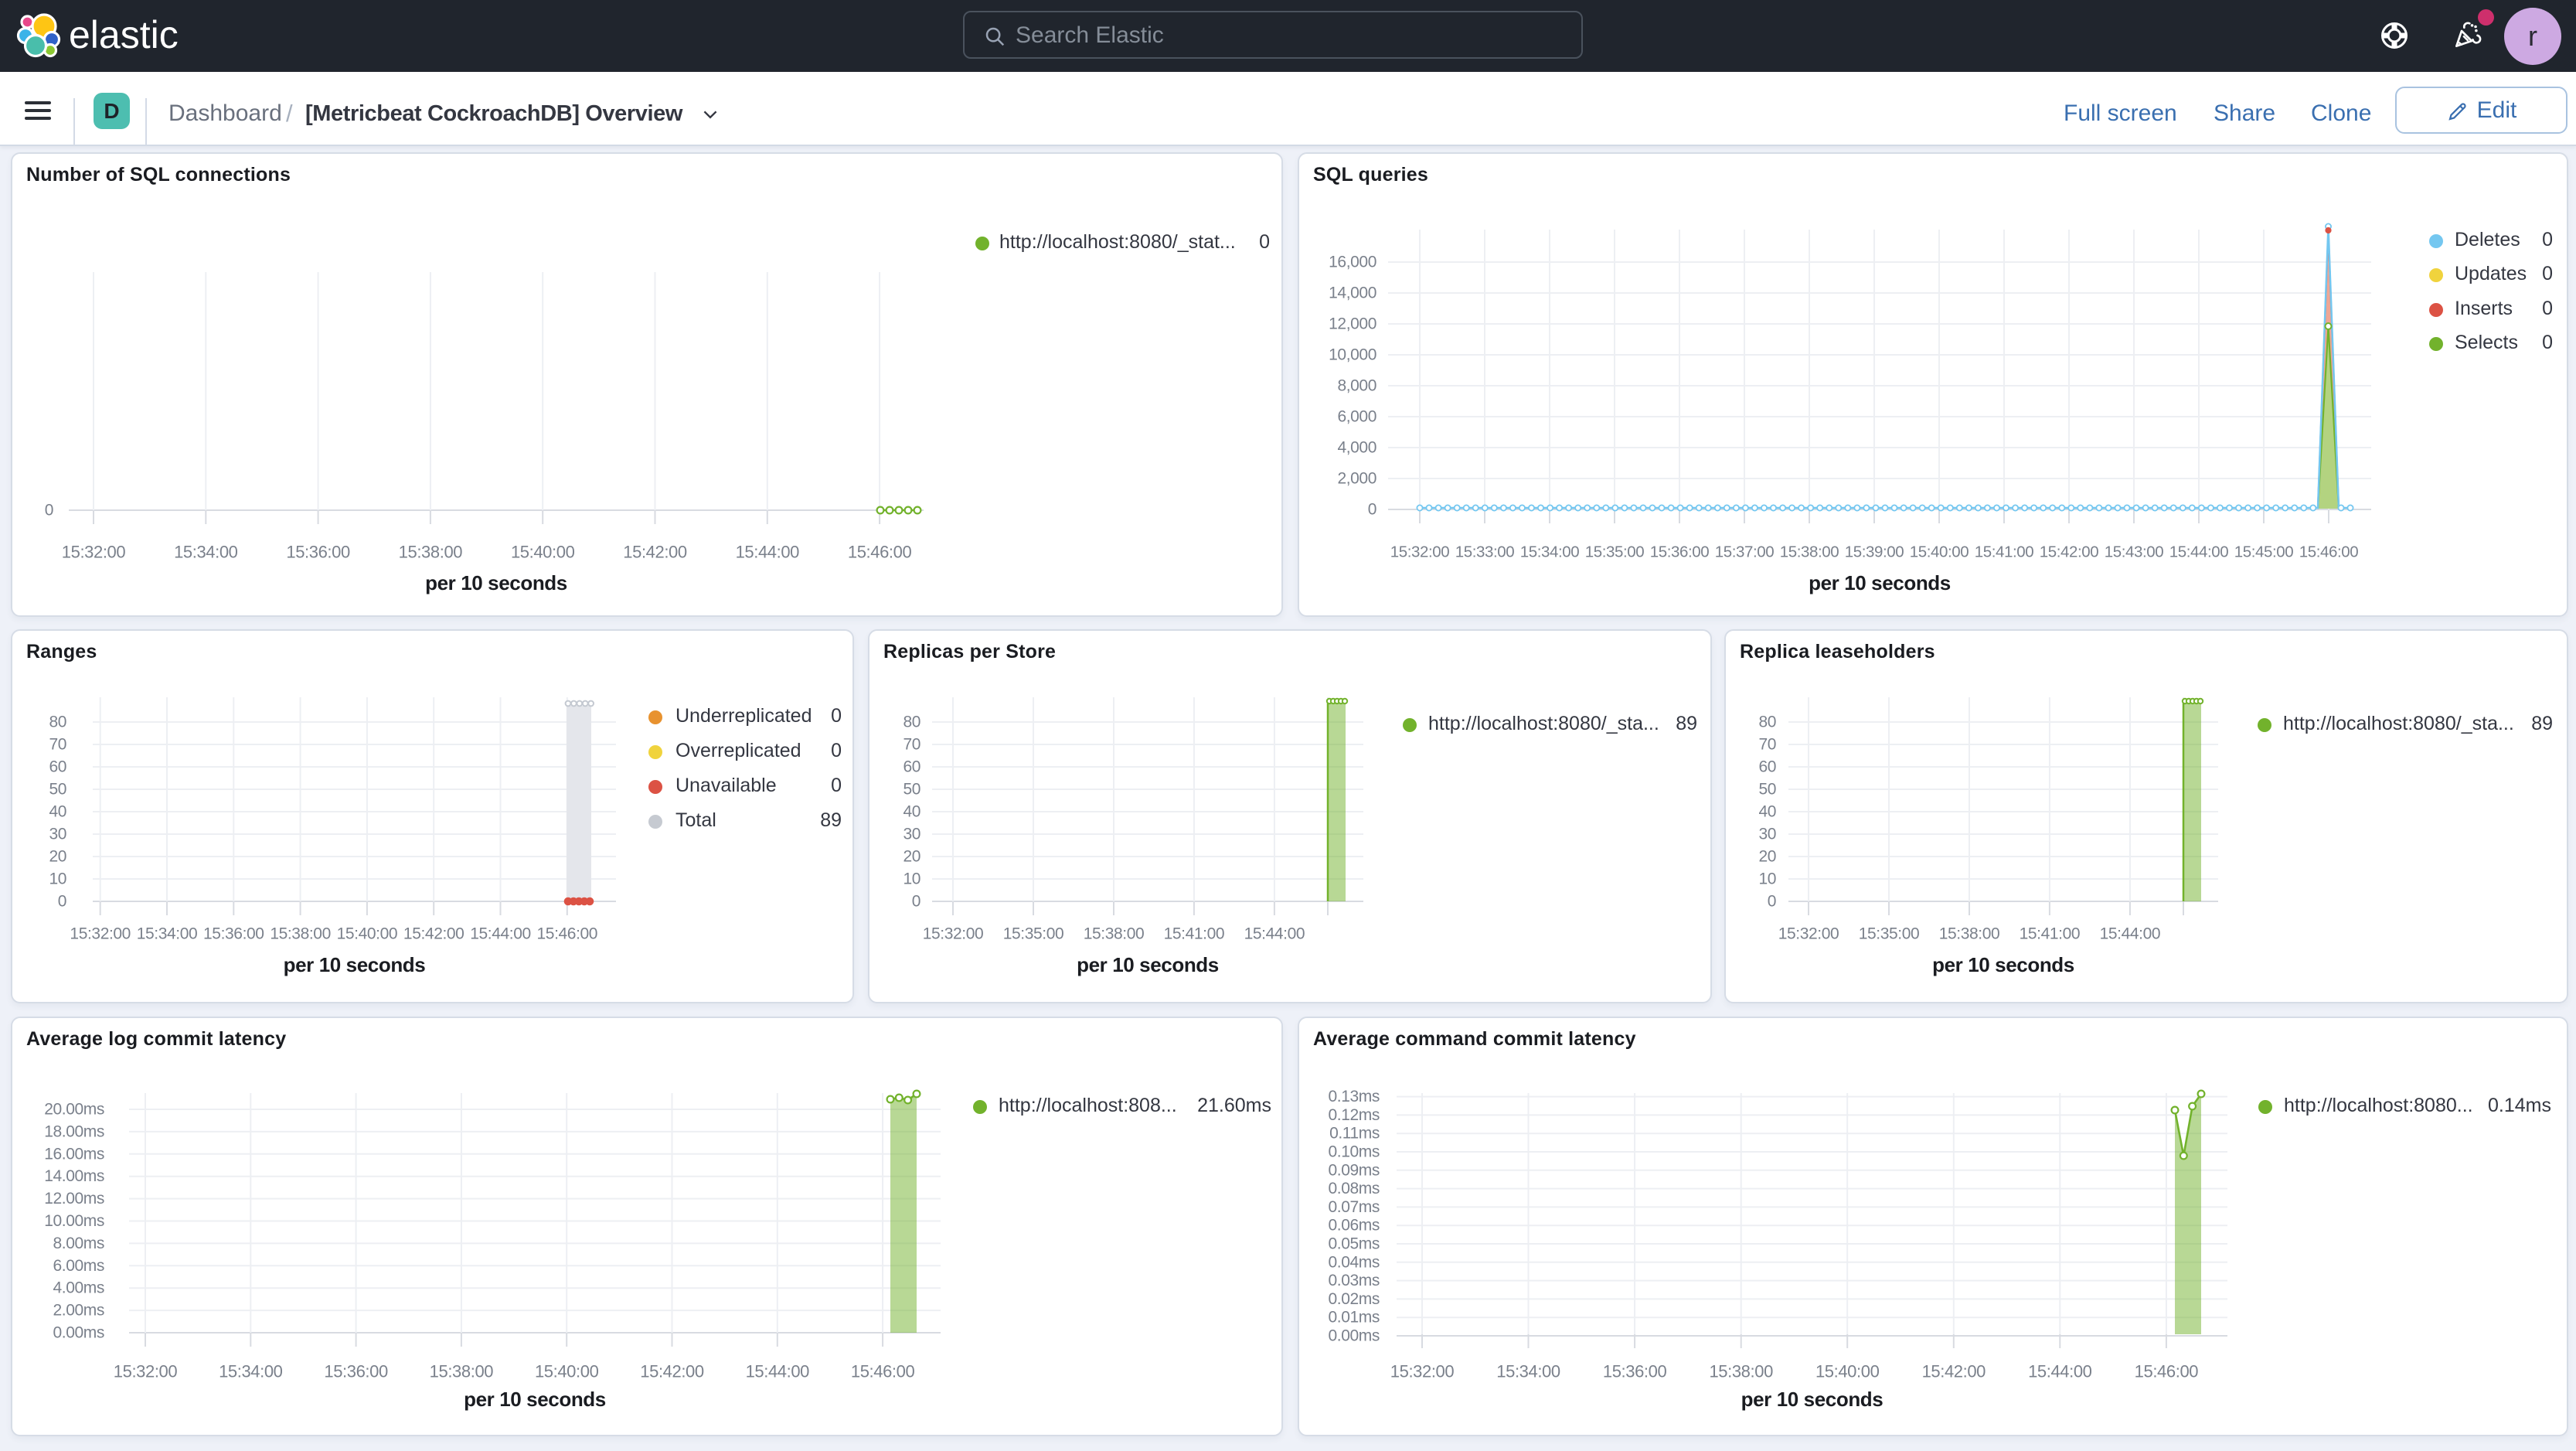 The width and height of the screenshot is (2576, 1451). Describe the element at coordinates (1354, 1207) in the screenshot. I see `svg-text: 0.07ms` at that location.